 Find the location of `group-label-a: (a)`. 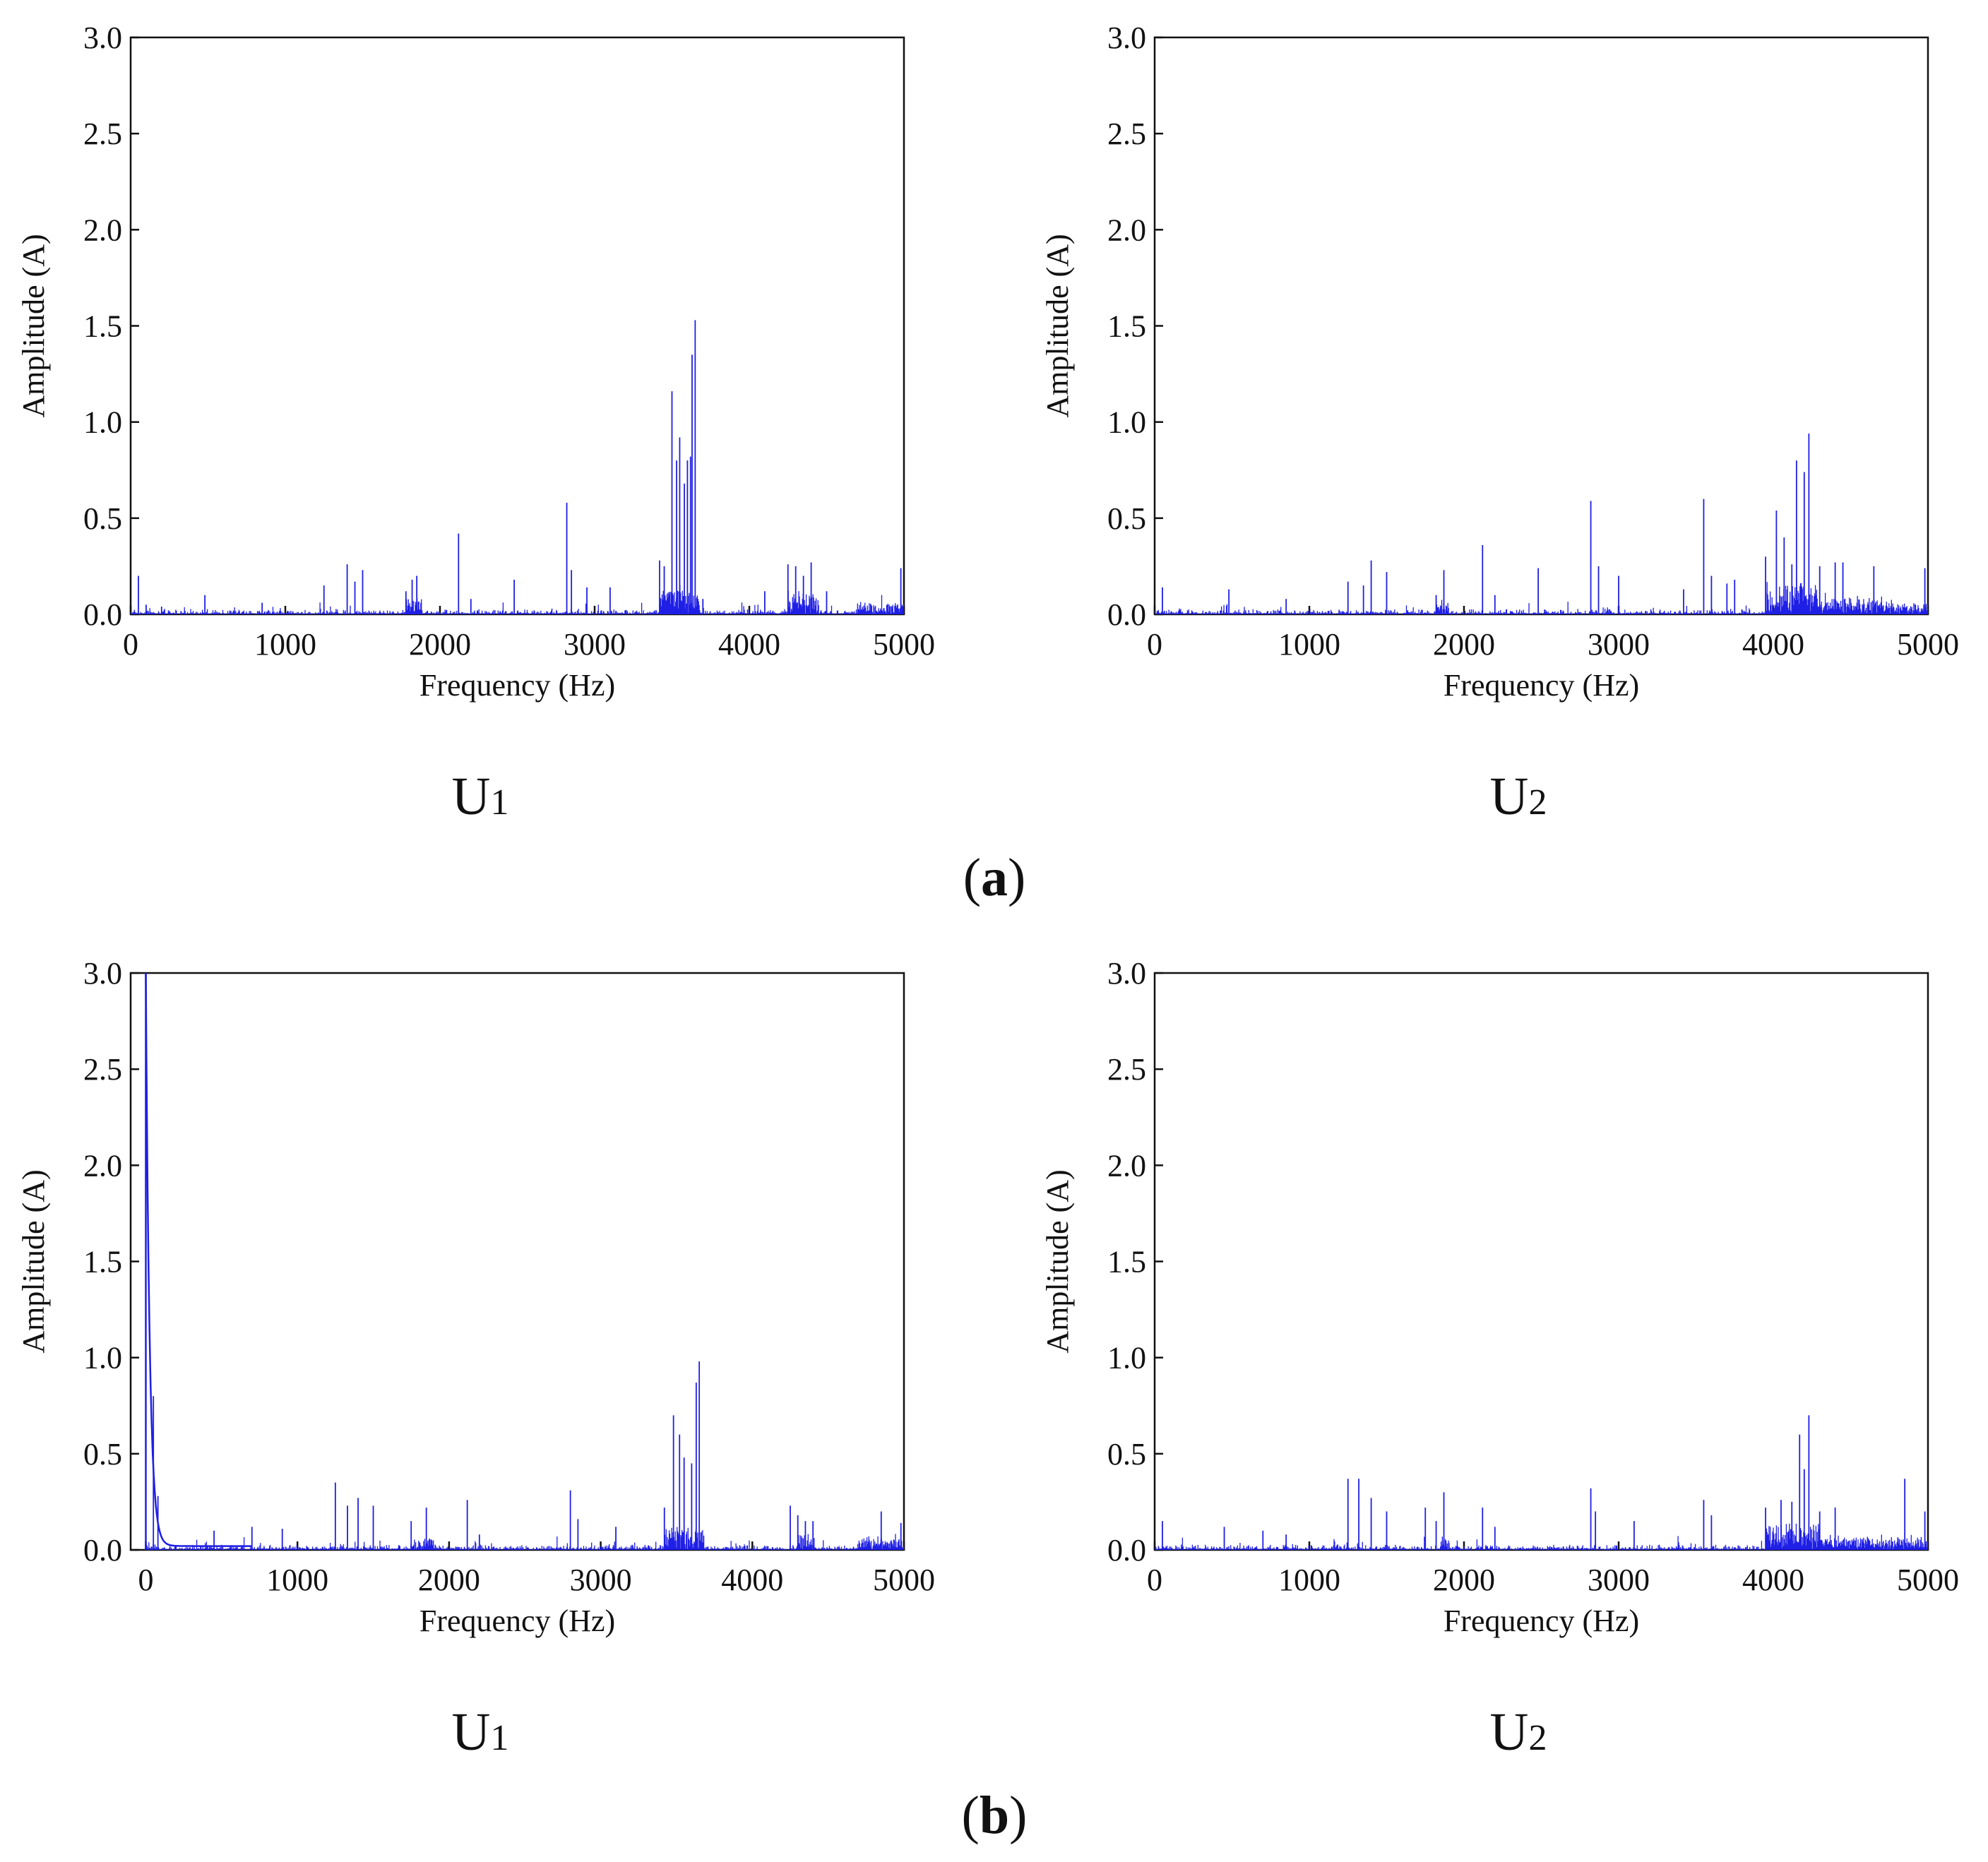

group-label-a: (a) is located at coordinates (995, 877).